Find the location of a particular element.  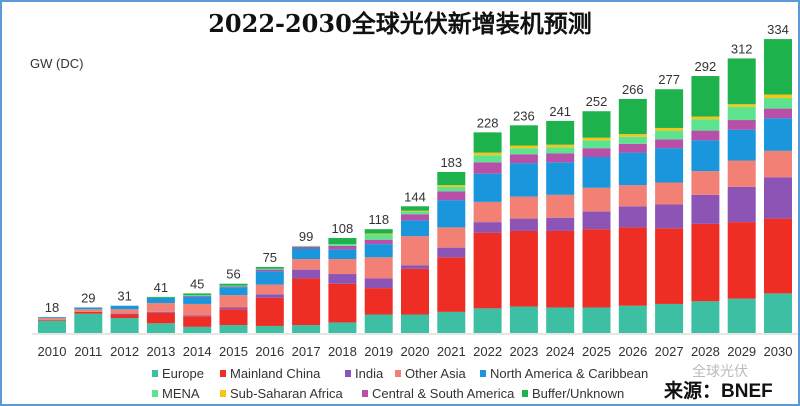

bar-segment-mainland-china-2019 is located at coordinates (378, 301).